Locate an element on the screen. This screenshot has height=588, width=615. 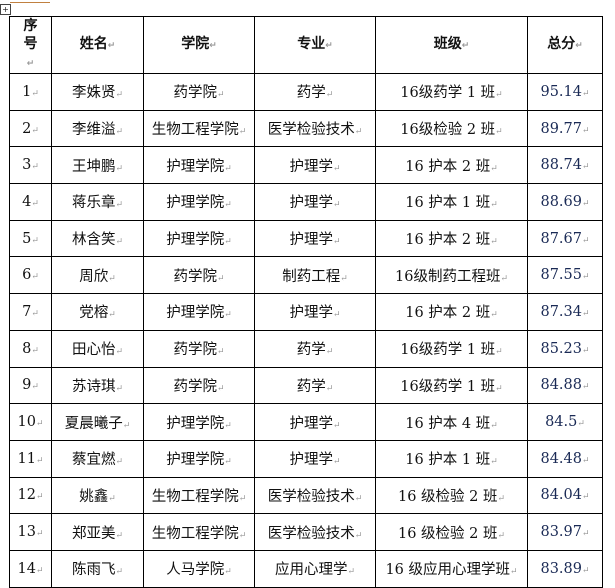
cell-text: 85.23 is located at coordinates (564, 349).